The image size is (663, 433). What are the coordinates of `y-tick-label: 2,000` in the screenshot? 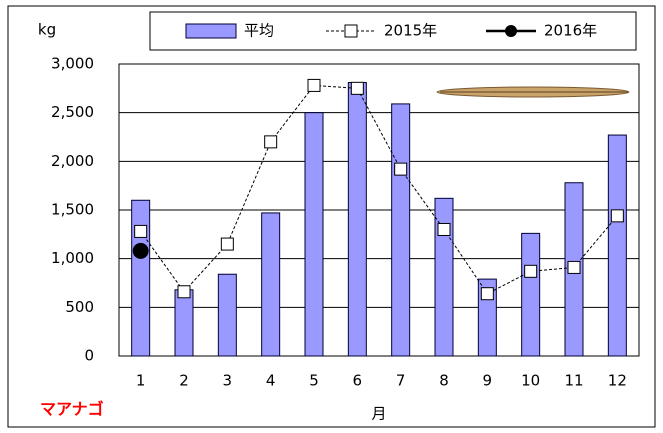 It's located at (72, 161).